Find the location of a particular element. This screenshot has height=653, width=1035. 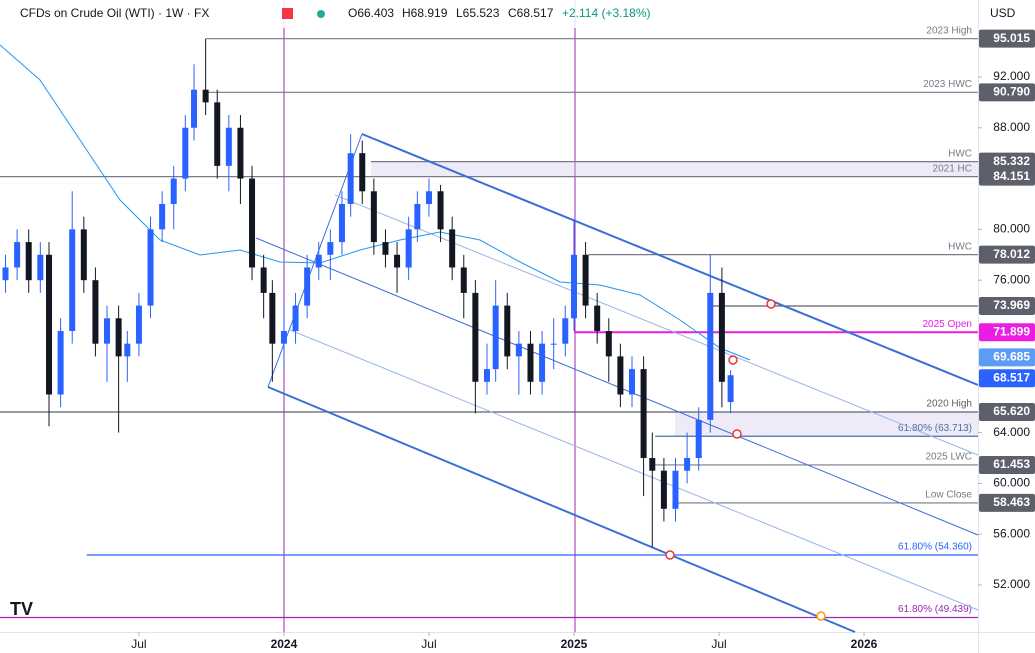

flag-icon is located at coordinates (287, 13).